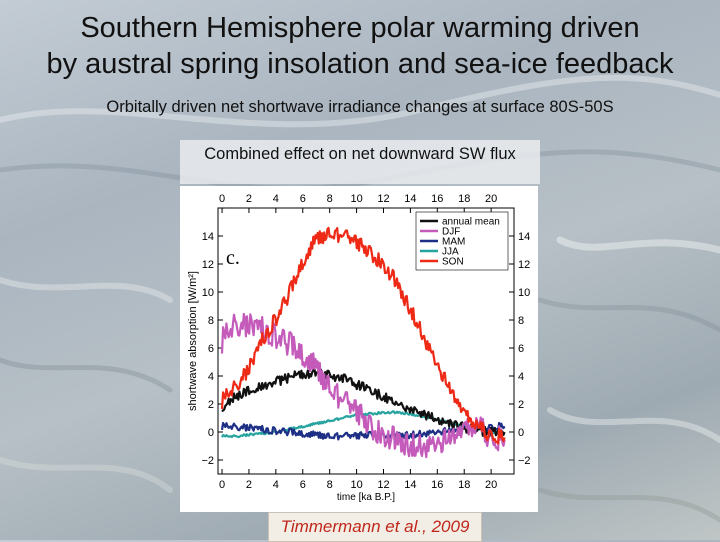 The width and height of the screenshot is (720, 542). I want to click on x-tick-label-bottom: 14, so click(410, 485).